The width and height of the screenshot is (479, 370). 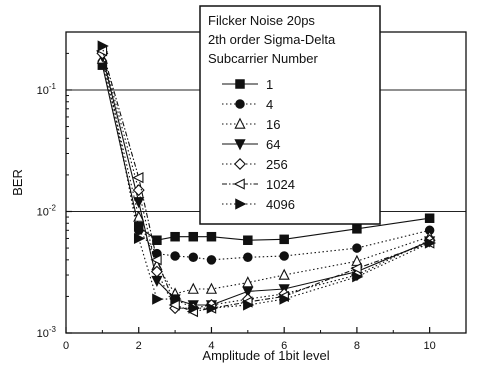 What do you see at coordinates (263, 58) in the screenshot?
I see `legend-title-line: Subcarrier Number` at bounding box center [263, 58].